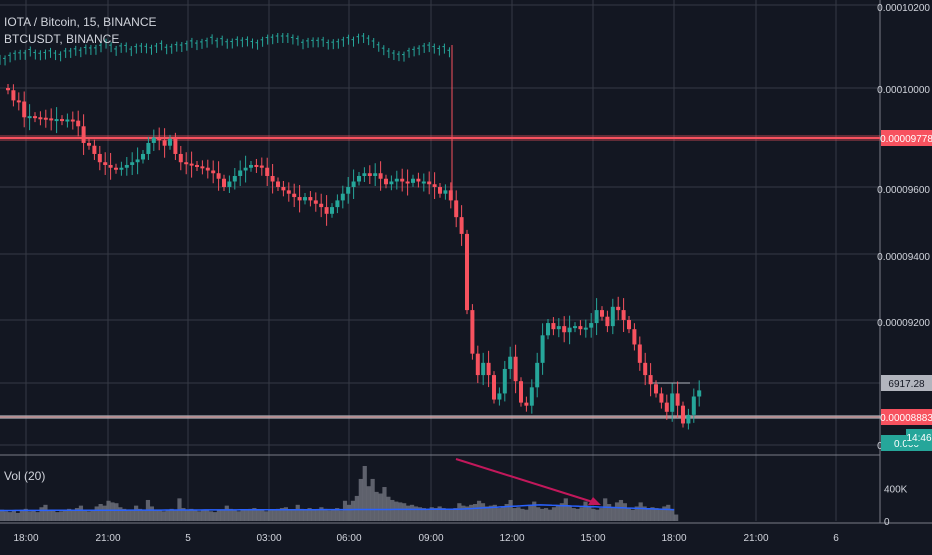  Describe the element at coordinates (903, 90) in the screenshot. I see `price-axis-label: 0.00010000` at that location.